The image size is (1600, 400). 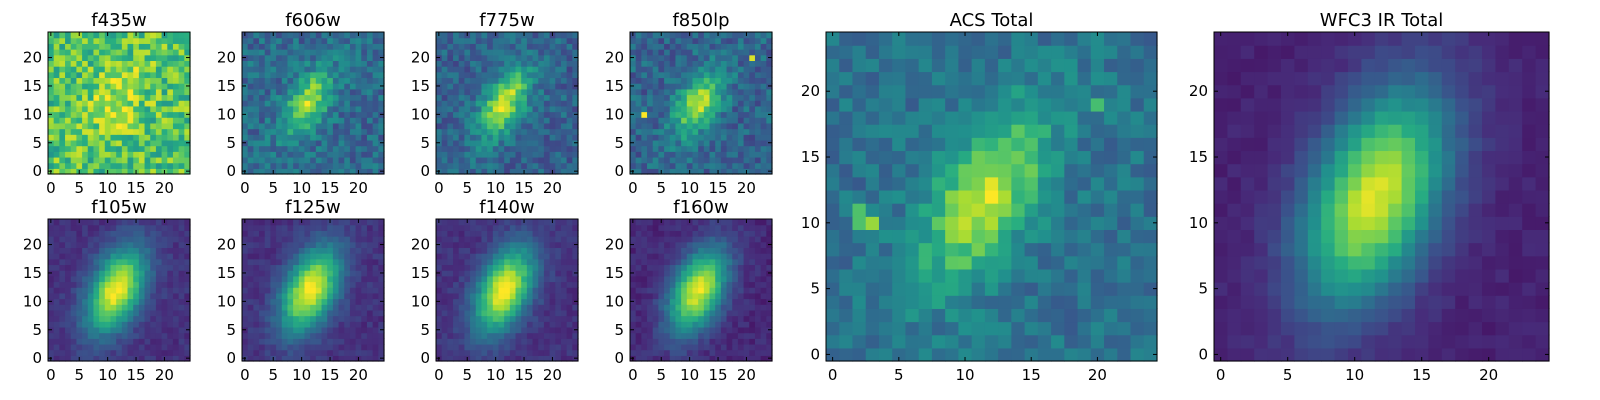 I want to click on x-tick-label: 15, so click(x=329, y=375).